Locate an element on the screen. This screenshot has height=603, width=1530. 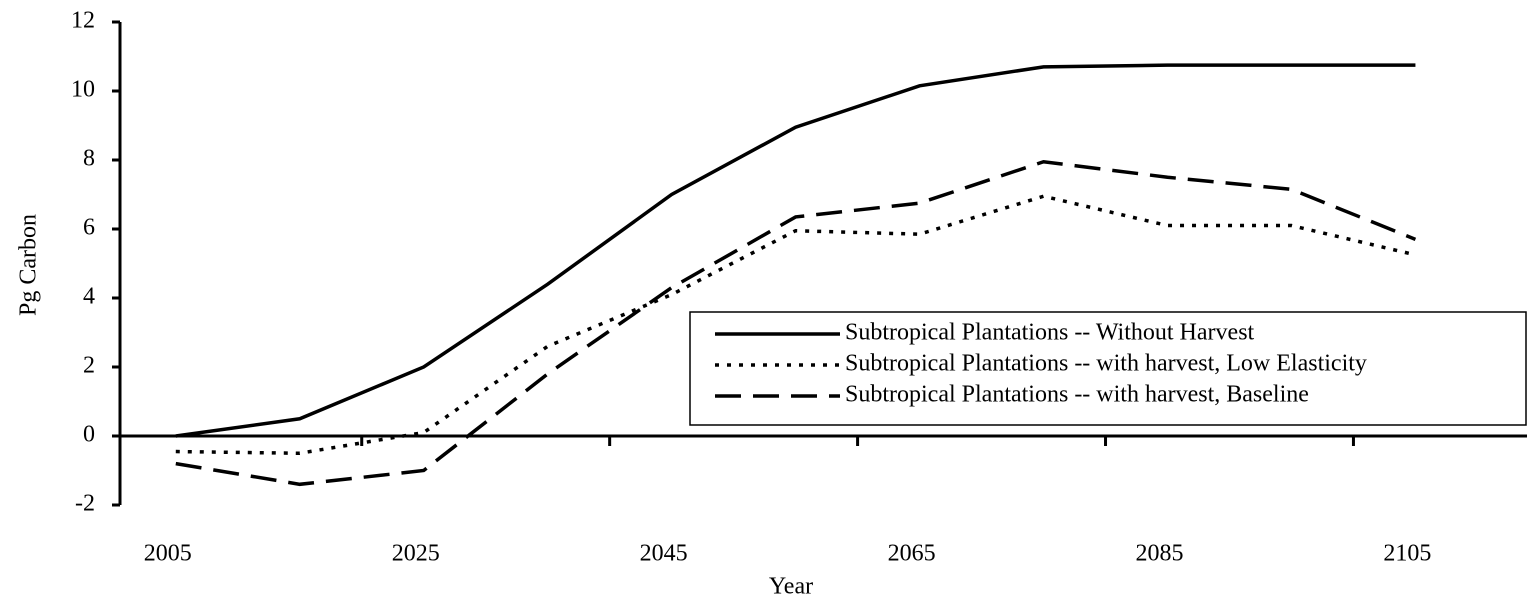
x-tick-label: 2025 is located at coordinates (416, 554).